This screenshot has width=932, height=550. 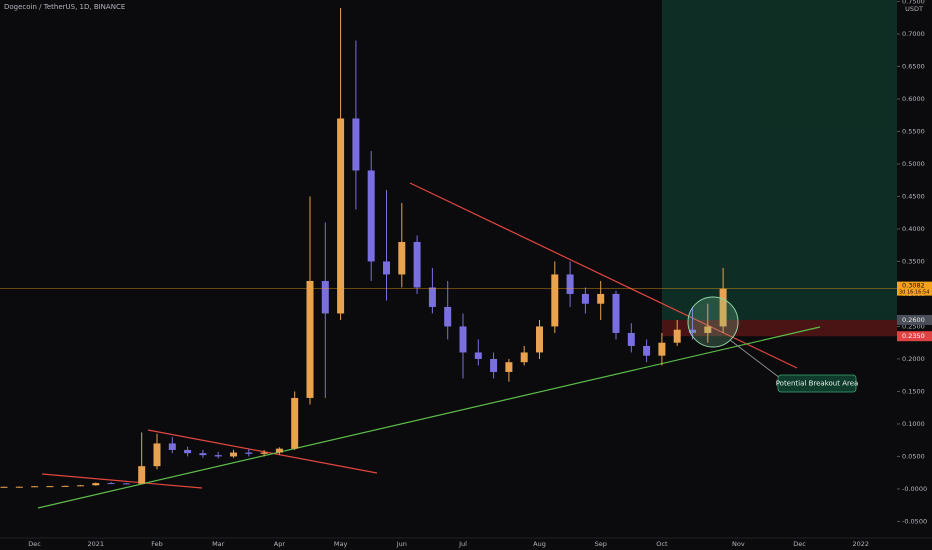 I want to click on y-tick-label: 0.6500, so click(x=913, y=66).